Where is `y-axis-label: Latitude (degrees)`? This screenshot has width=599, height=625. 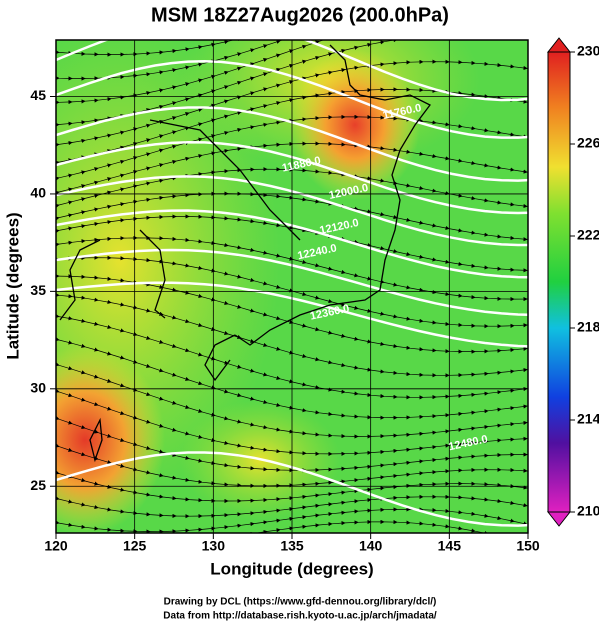
y-axis-label: Latitude (degrees) is located at coordinates (12, 285).